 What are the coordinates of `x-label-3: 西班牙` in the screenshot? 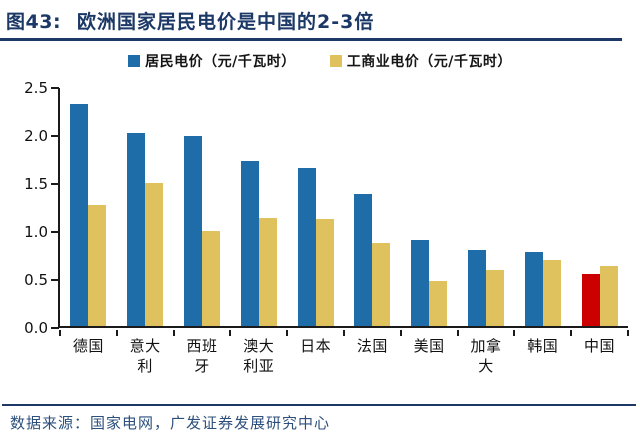 It's located at (202, 356).